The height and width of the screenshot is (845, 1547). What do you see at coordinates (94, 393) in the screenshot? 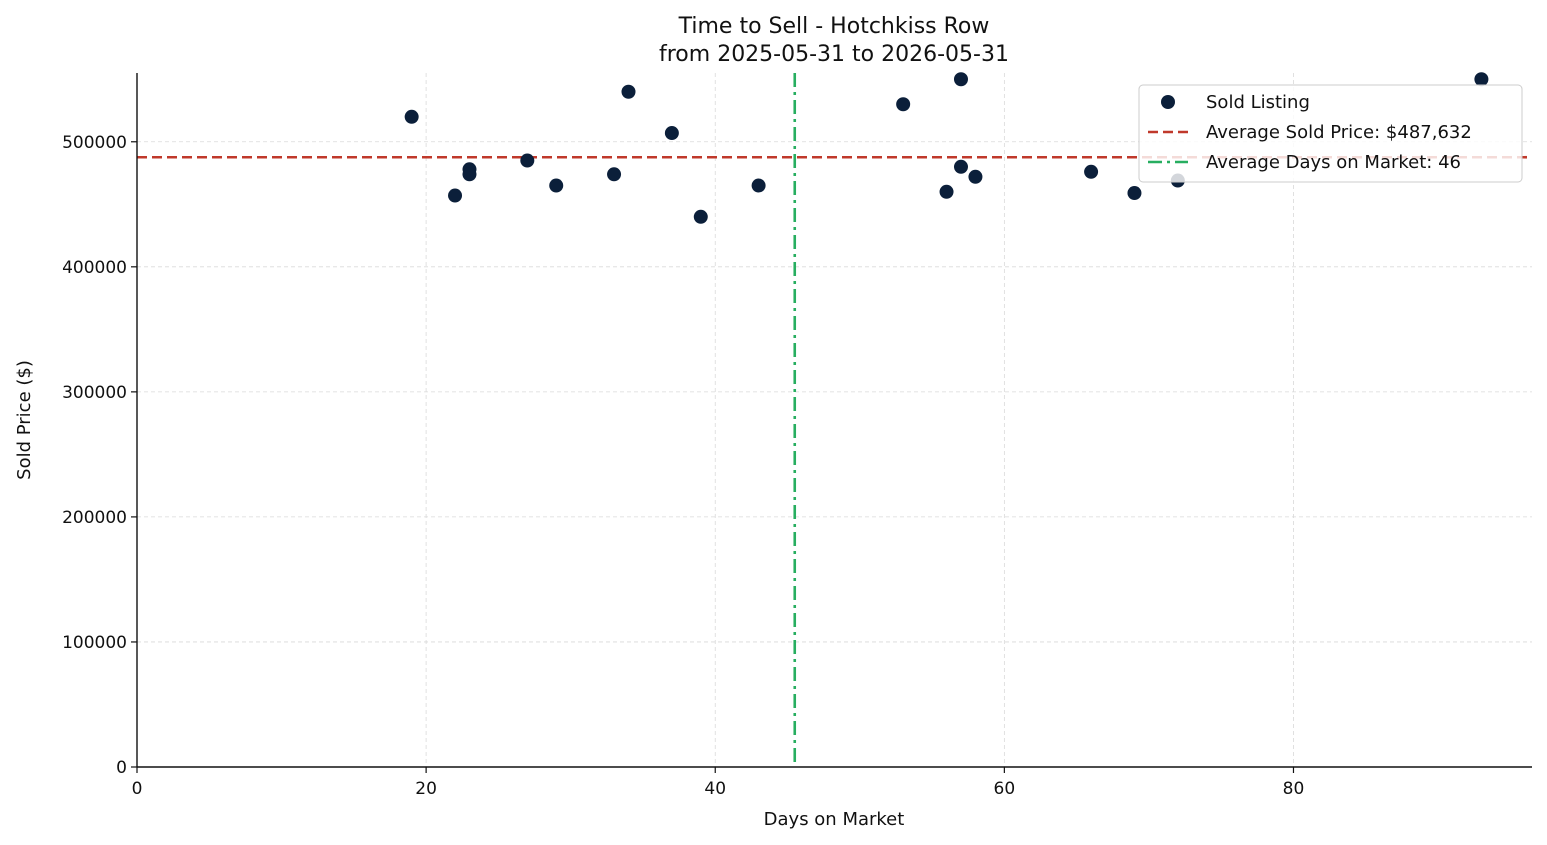
I see `y-tick-label: 300000` at bounding box center [94, 393].